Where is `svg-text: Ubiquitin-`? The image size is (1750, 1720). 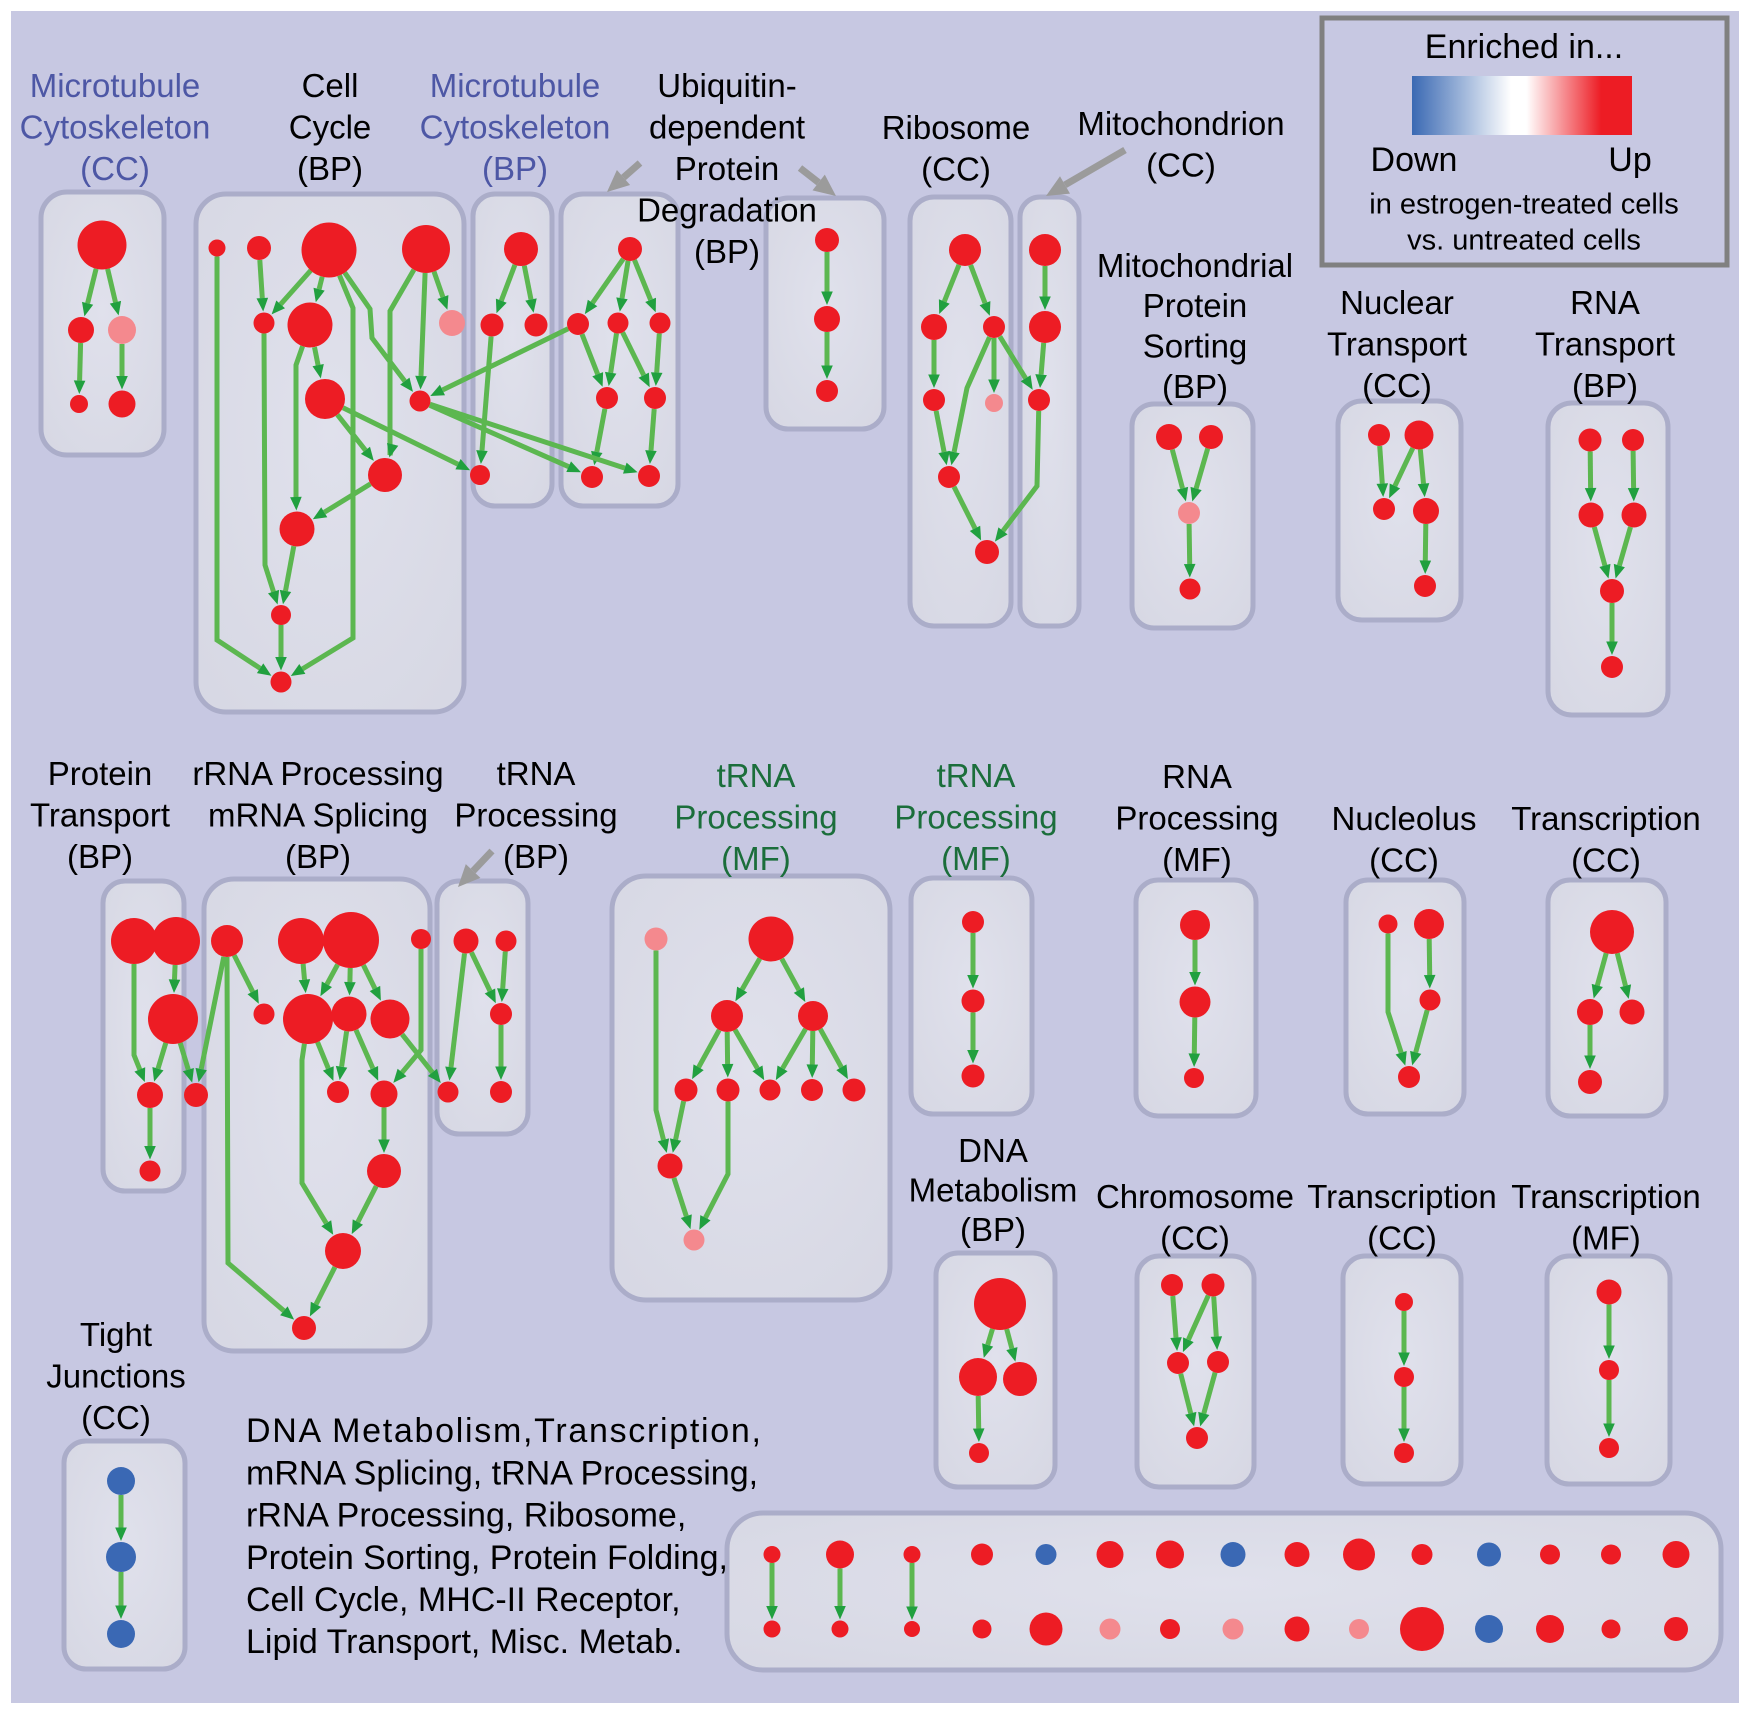 svg-text: Ubiquitin- is located at coordinates (726, 85).